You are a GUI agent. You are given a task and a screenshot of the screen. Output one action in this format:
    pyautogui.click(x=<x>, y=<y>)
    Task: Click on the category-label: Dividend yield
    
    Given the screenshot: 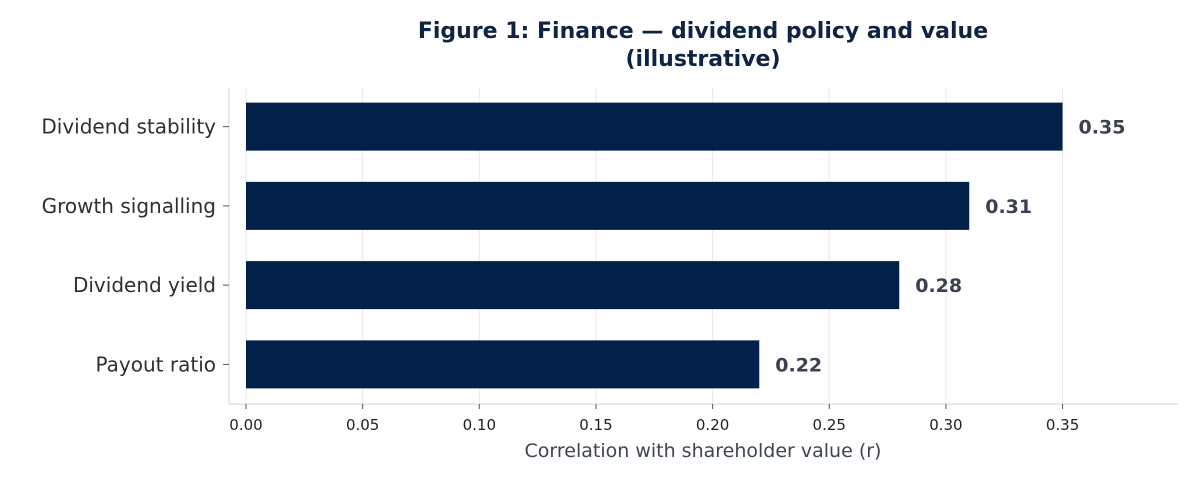 What is the action you would take?
    pyautogui.click(x=144, y=285)
    